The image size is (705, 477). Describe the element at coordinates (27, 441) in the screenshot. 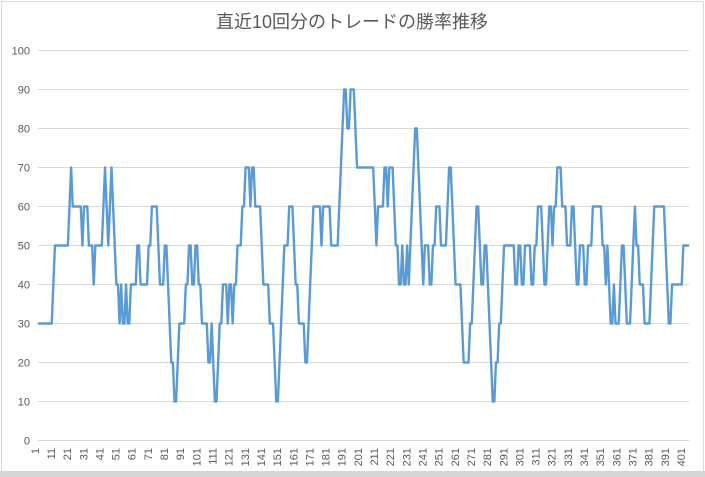

I see `svg-text: 0` at that location.